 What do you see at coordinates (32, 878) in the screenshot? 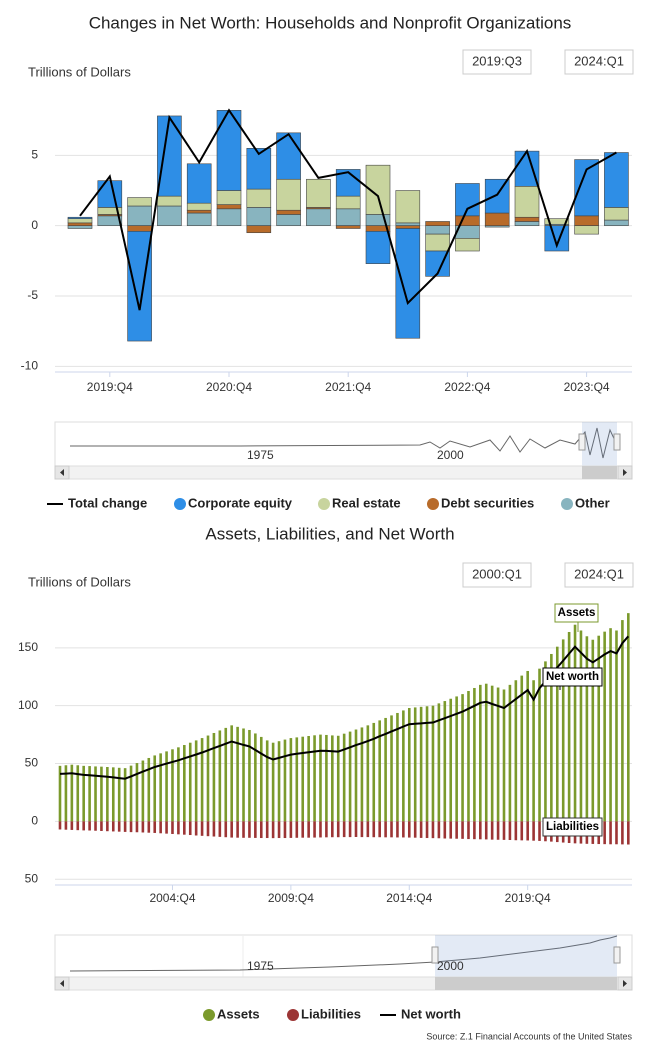
I see `y-tick-label: 50` at bounding box center [32, 878].